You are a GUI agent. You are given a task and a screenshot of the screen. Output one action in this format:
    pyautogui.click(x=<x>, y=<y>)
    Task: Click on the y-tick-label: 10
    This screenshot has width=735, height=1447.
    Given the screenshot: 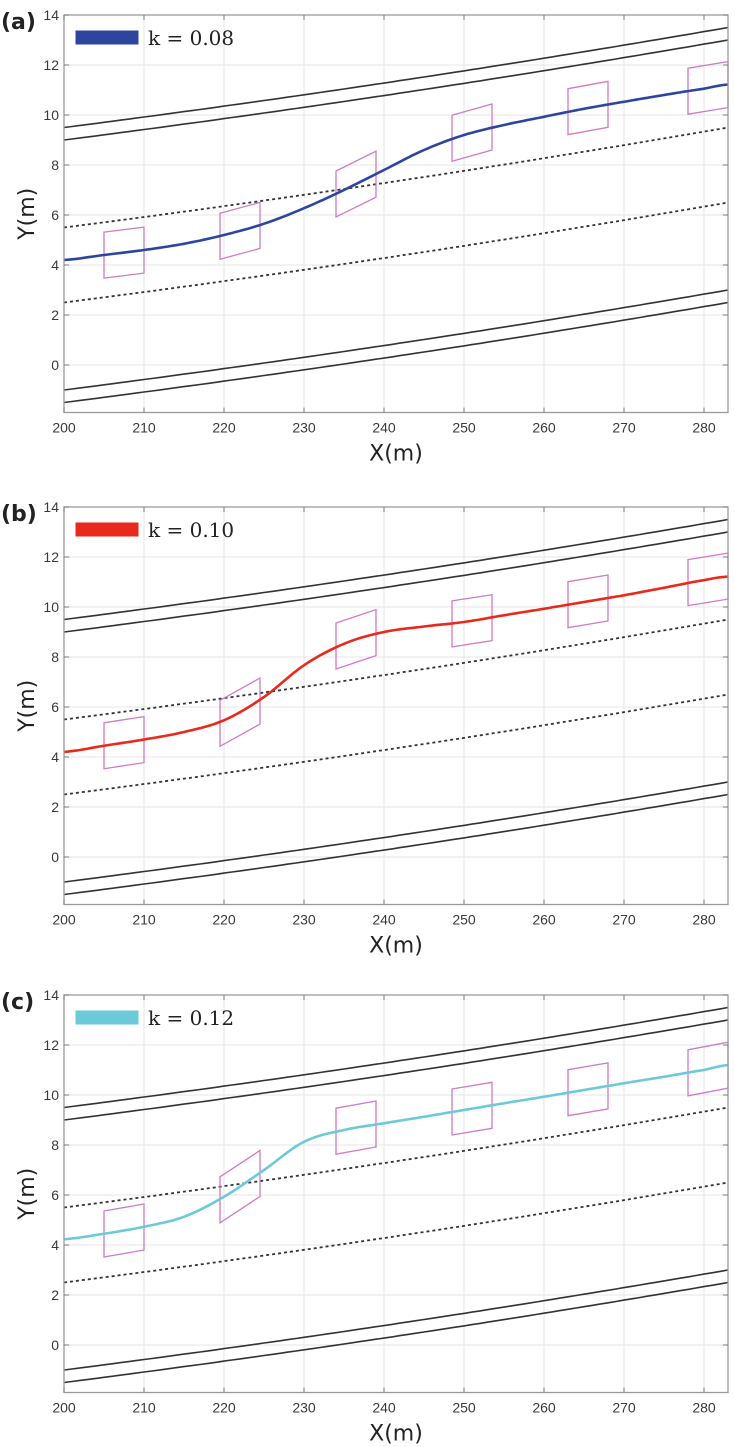 What is the action you would take?
    pyautogui.click(x=51, y=1095)
    